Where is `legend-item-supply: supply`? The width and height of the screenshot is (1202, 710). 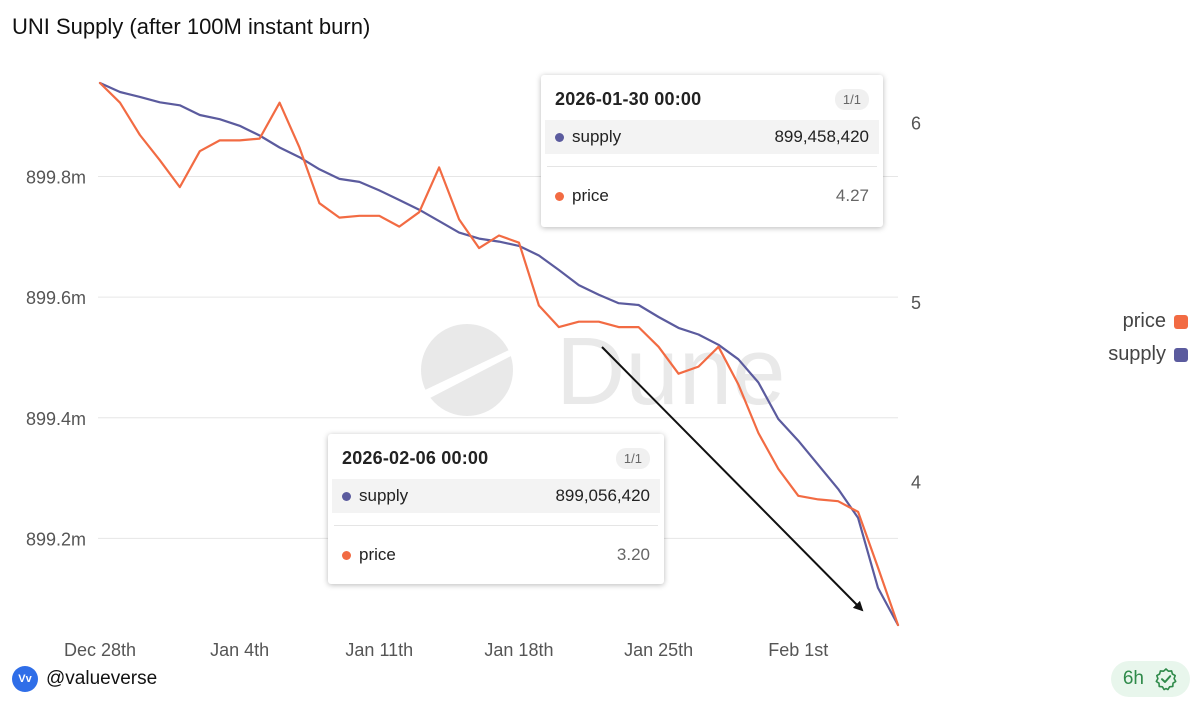
legend-item-supply: supply is located at coordinates (1148, 354).